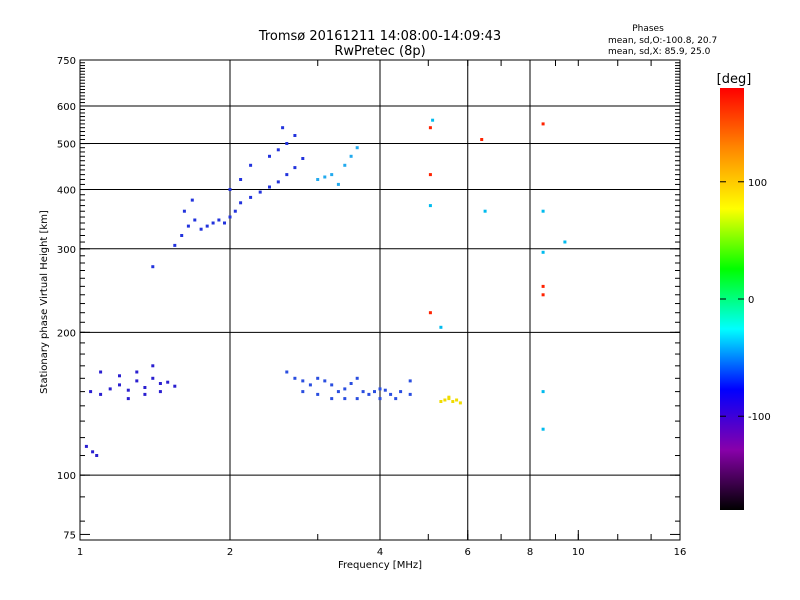 This screenshot has width=800, height=600. What do you see at coordinates (380, 552) in the screenshot?
I see `x-tick-label: 4` at bounding box center [380, 552].